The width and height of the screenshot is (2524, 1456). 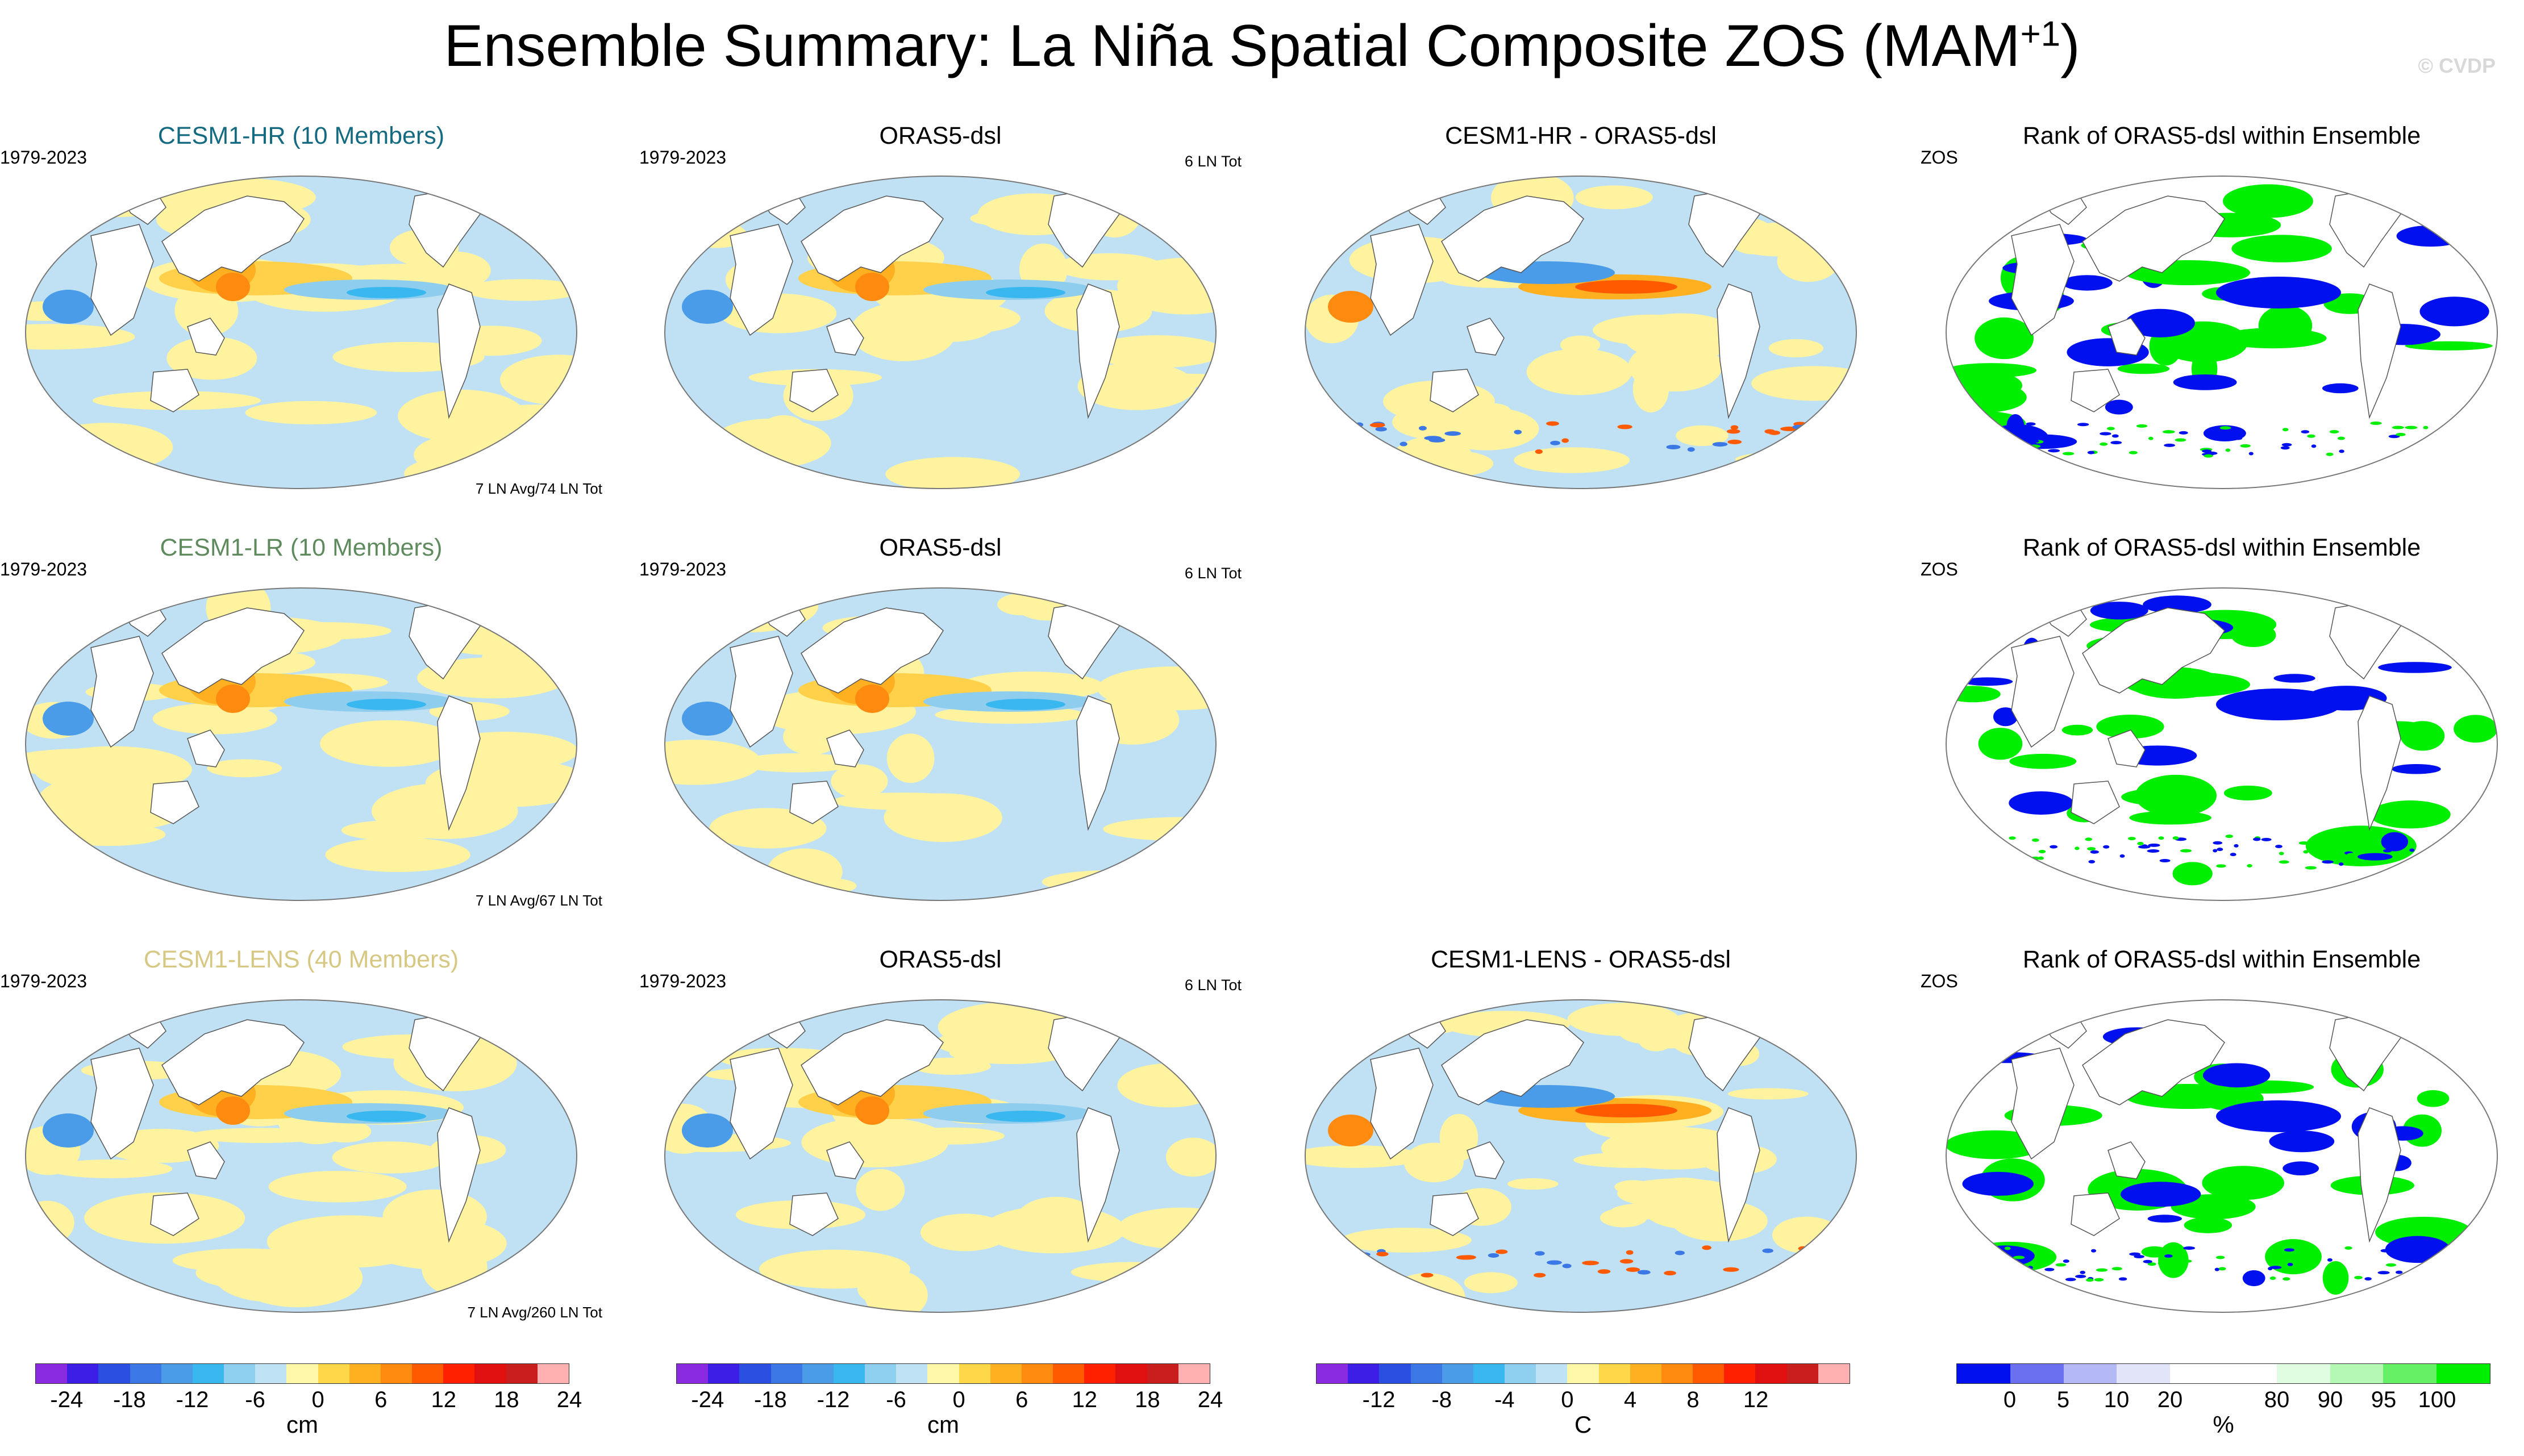 What do you see at coordinates (1939, 569) in the screenshot?
I see `variable-label: ZOS` at bounding box center [1939, 569].